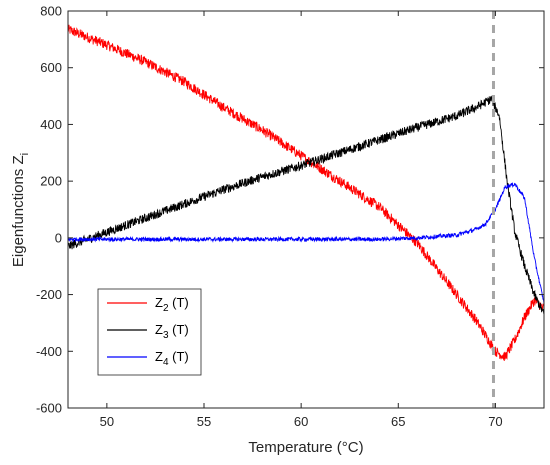 The height and width of the screenshot is (465, 550). Describe the element at coordinates (149, 332) in the screenshot. I see `legend: Z2 (T)Z3 (T)Z4 (T)` at that location.